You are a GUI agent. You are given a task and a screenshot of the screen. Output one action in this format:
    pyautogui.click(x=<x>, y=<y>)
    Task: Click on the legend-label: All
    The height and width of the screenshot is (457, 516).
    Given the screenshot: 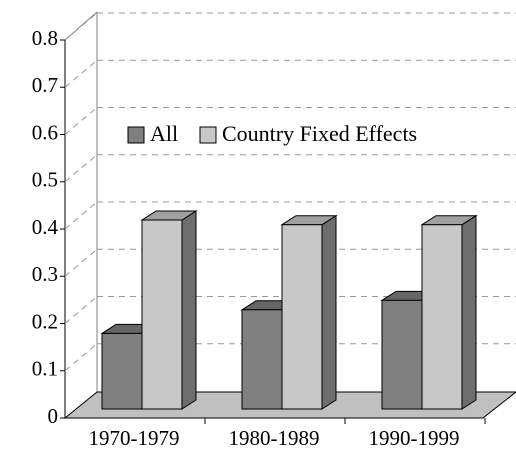 What is the action you would take?
    pyautogui.click(x=164, y=133)
    